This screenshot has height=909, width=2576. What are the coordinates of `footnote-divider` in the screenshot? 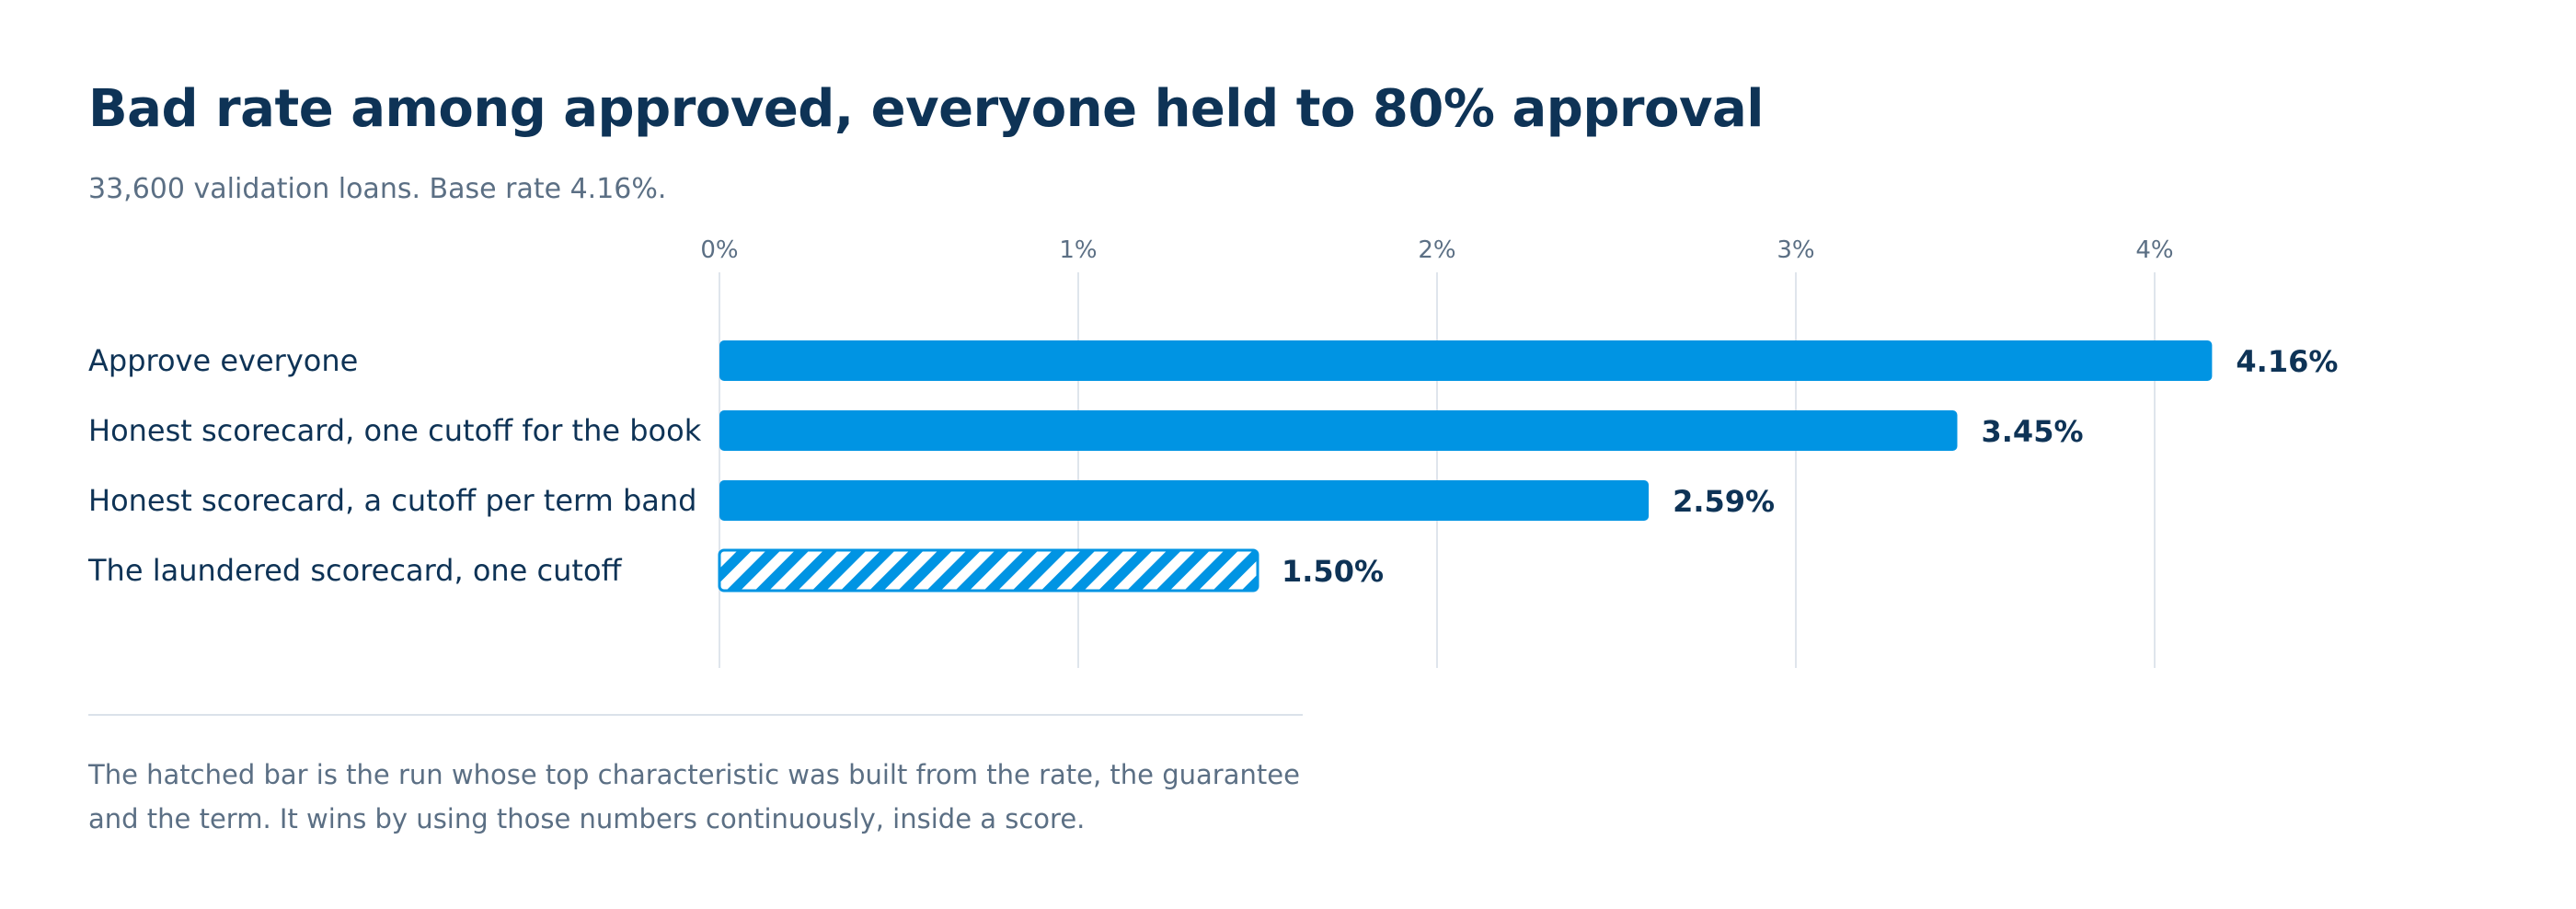 It's located at (695, 715).